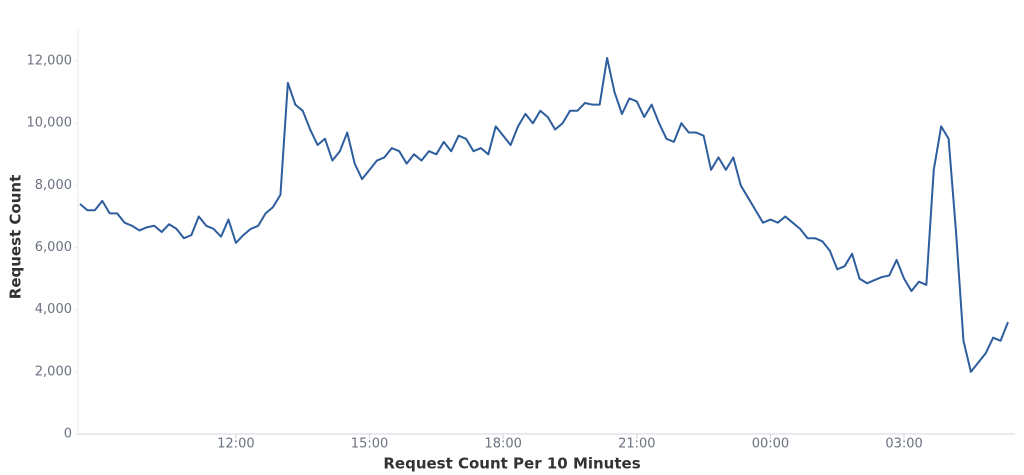 The height and width of the screenshot is (475, 1024). What do you see at coordinates (68, 434) in the screenshot?
I see `y-tick-label: 0` at bounding box center [68, 434].